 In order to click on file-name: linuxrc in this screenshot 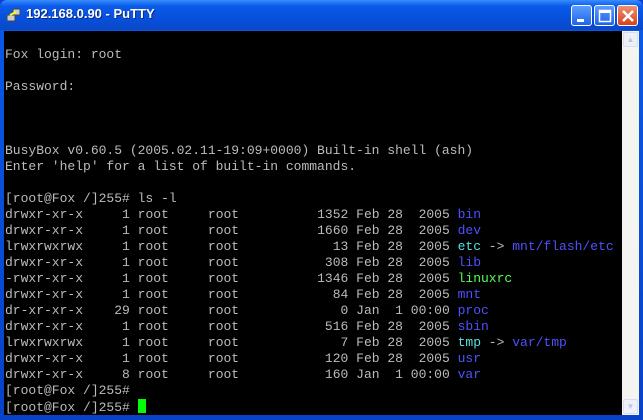, I will do `click(485, 278)`.